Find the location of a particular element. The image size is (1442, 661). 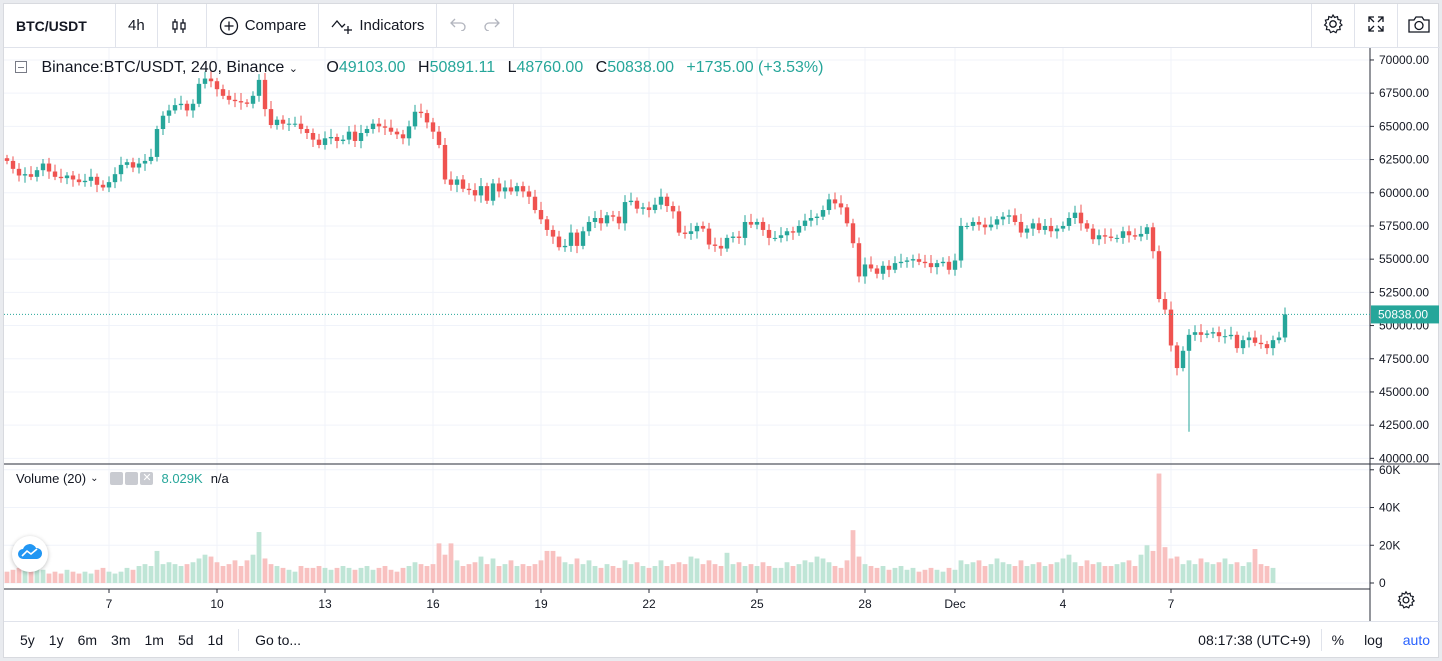

percent-toggle: % is located at coordinates (1338, 640).